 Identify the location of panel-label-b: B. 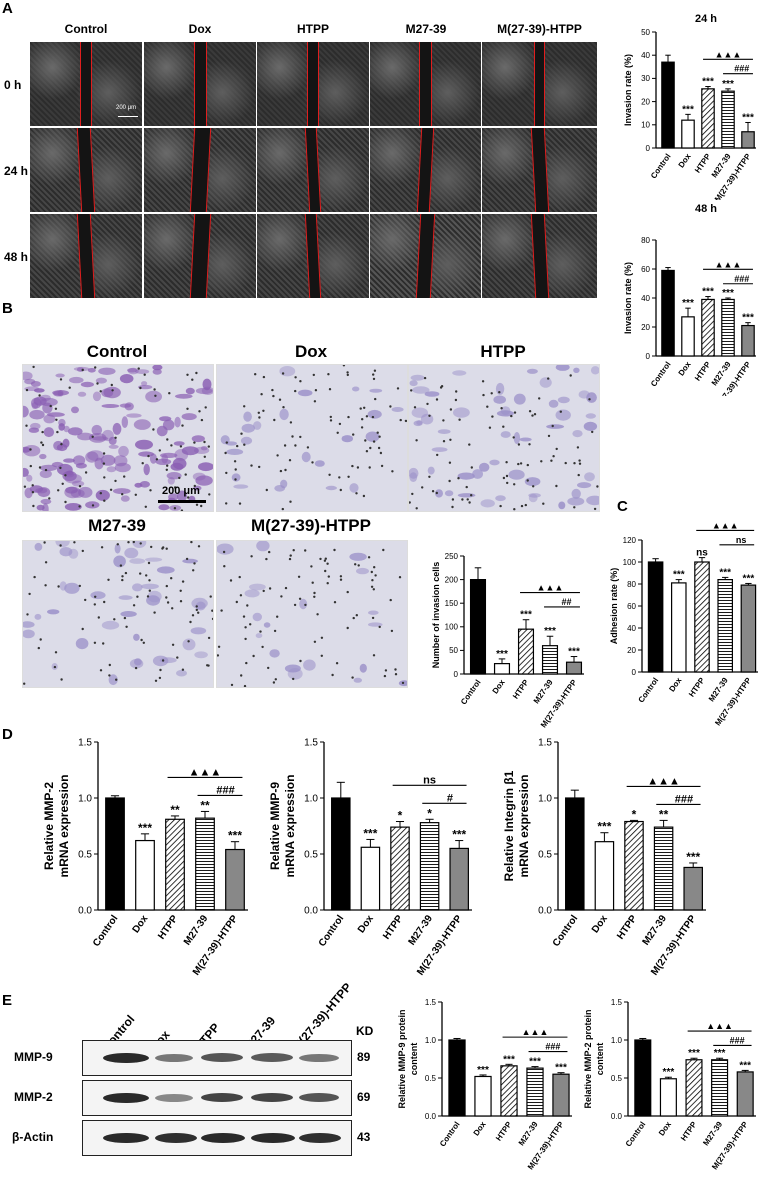
(7, 308).